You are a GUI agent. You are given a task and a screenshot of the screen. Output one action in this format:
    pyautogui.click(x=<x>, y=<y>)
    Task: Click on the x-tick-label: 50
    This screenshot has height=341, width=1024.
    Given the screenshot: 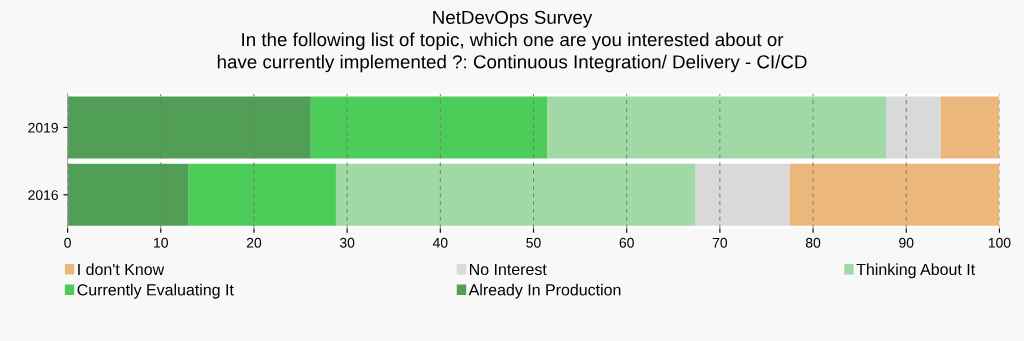 What is the action you would take?
    pyautogui.click(x=533, y=242)
    